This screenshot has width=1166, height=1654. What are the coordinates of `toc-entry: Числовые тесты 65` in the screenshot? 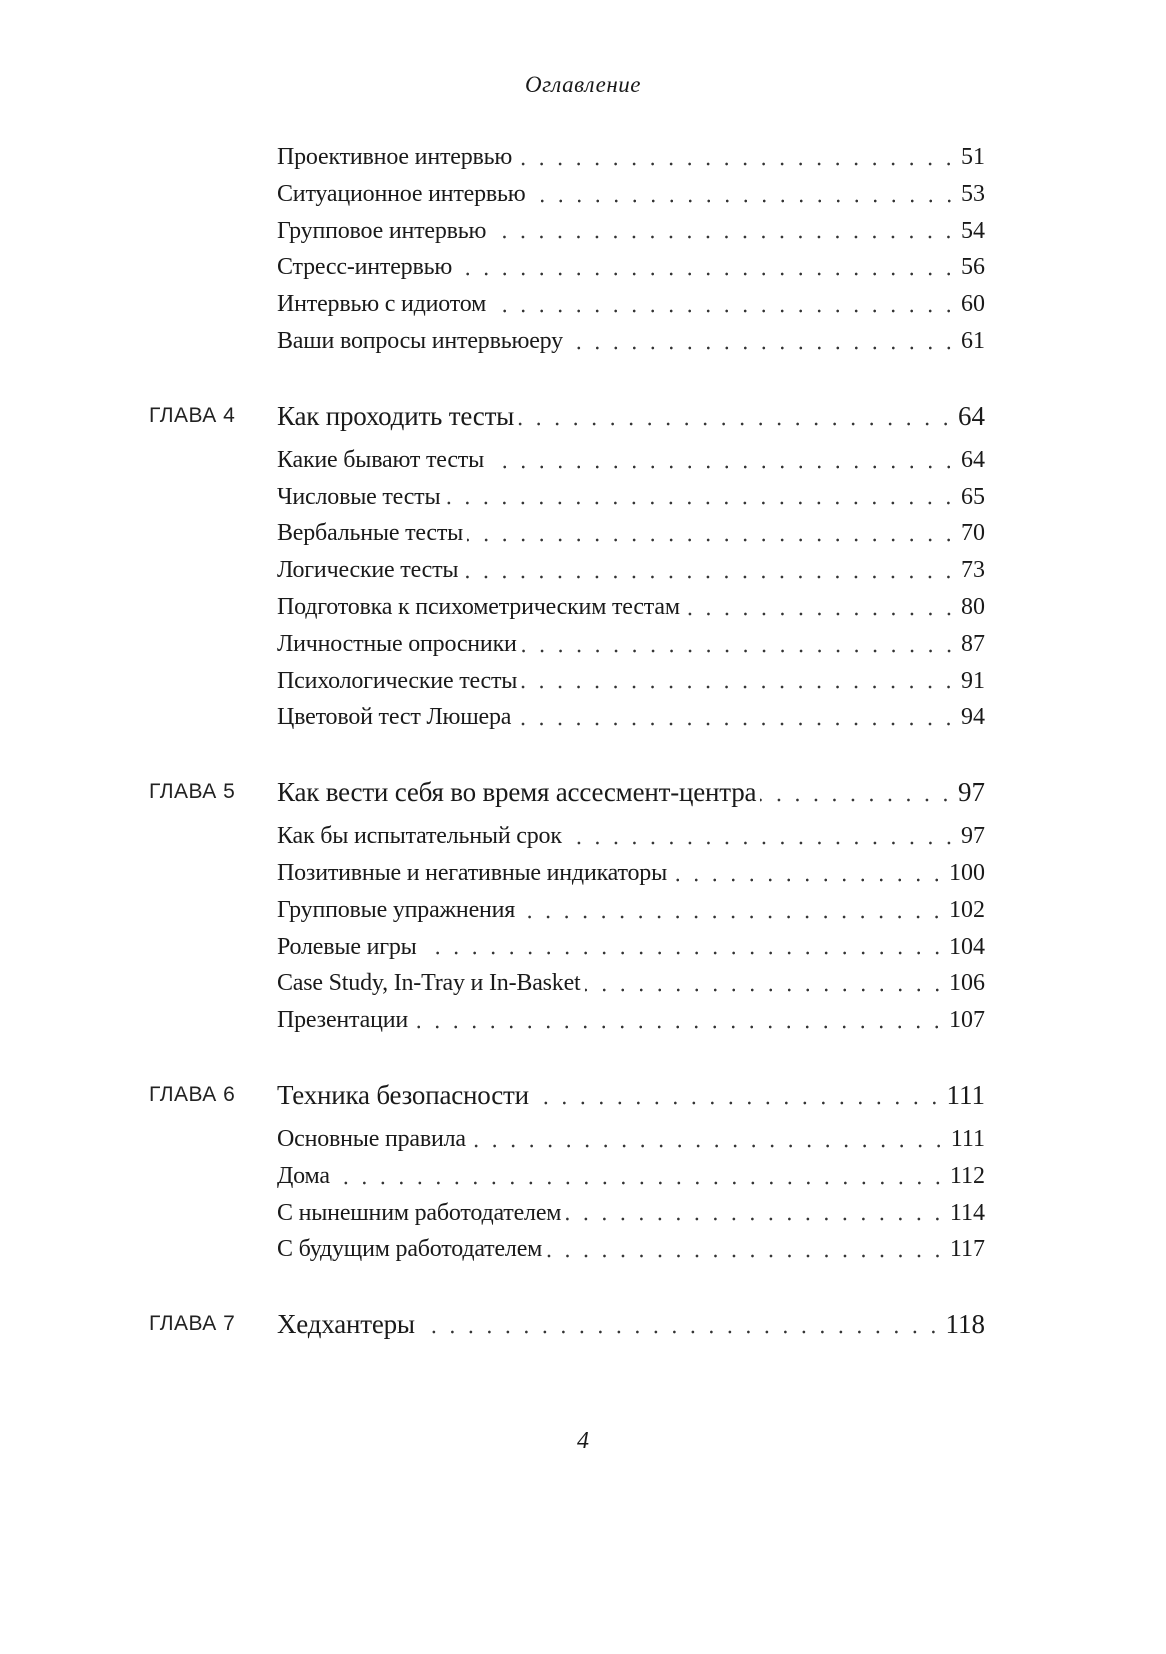 It's located at (631, 497).